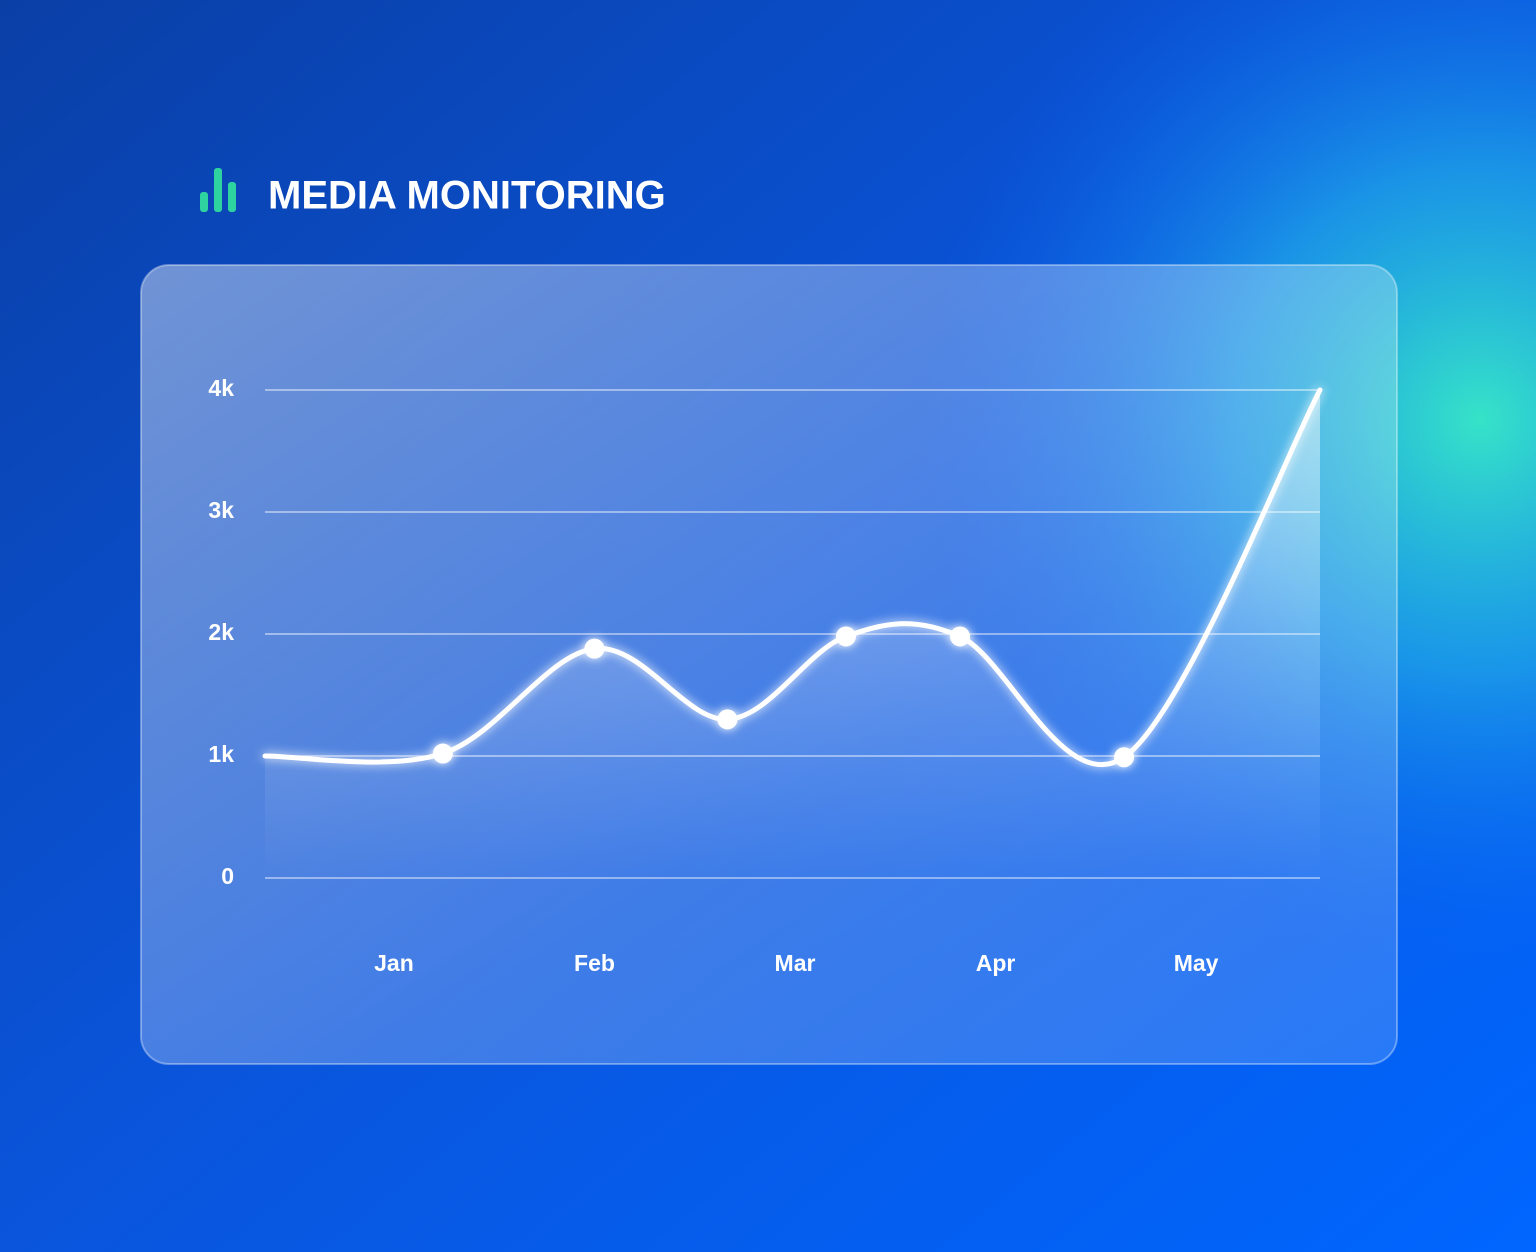  Describe the element at coordinates (1196, 963) in the screenshot. I see `x-tick-label: May` at that location.